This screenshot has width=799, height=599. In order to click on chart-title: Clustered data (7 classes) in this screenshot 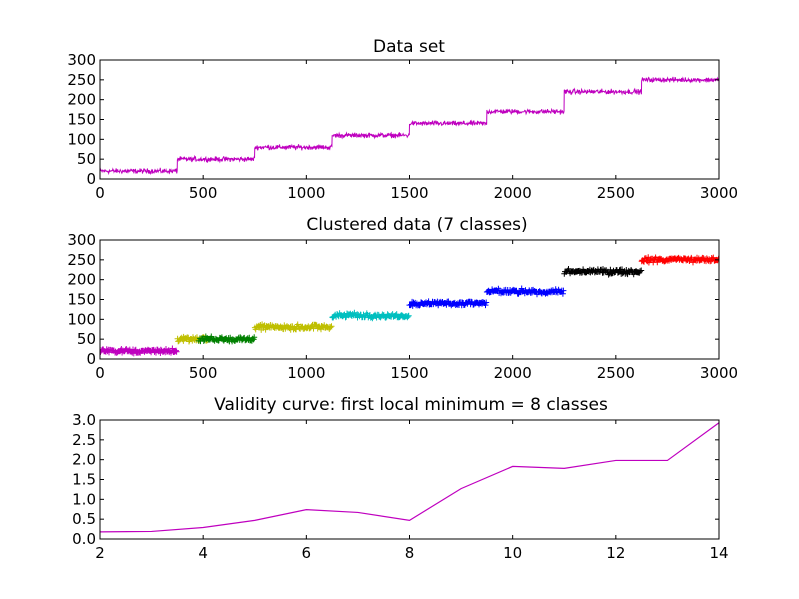, I will do `click(416, 225)`.